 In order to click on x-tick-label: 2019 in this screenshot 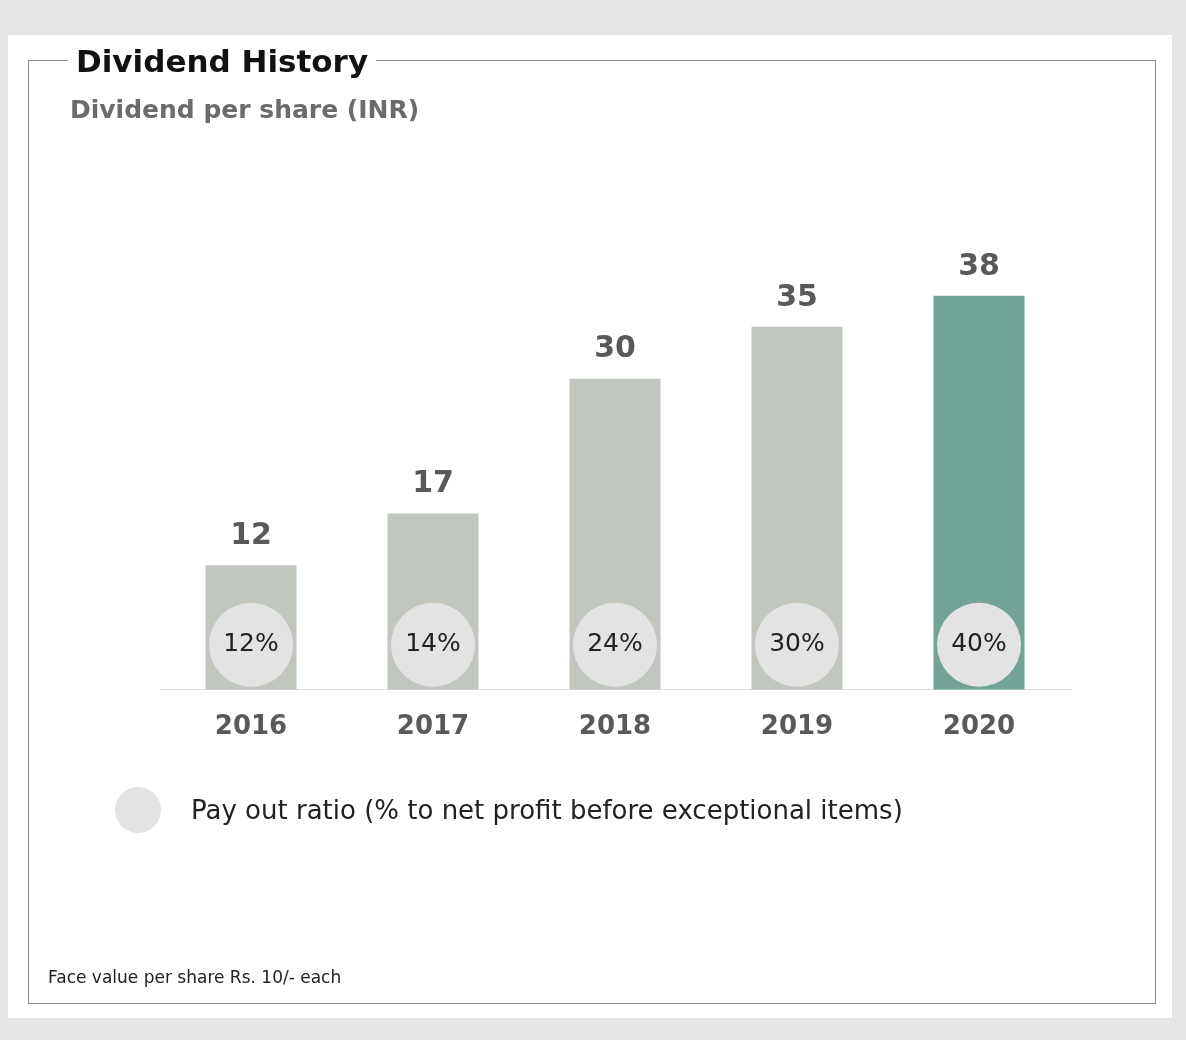, I will do `click(797, 725)`.